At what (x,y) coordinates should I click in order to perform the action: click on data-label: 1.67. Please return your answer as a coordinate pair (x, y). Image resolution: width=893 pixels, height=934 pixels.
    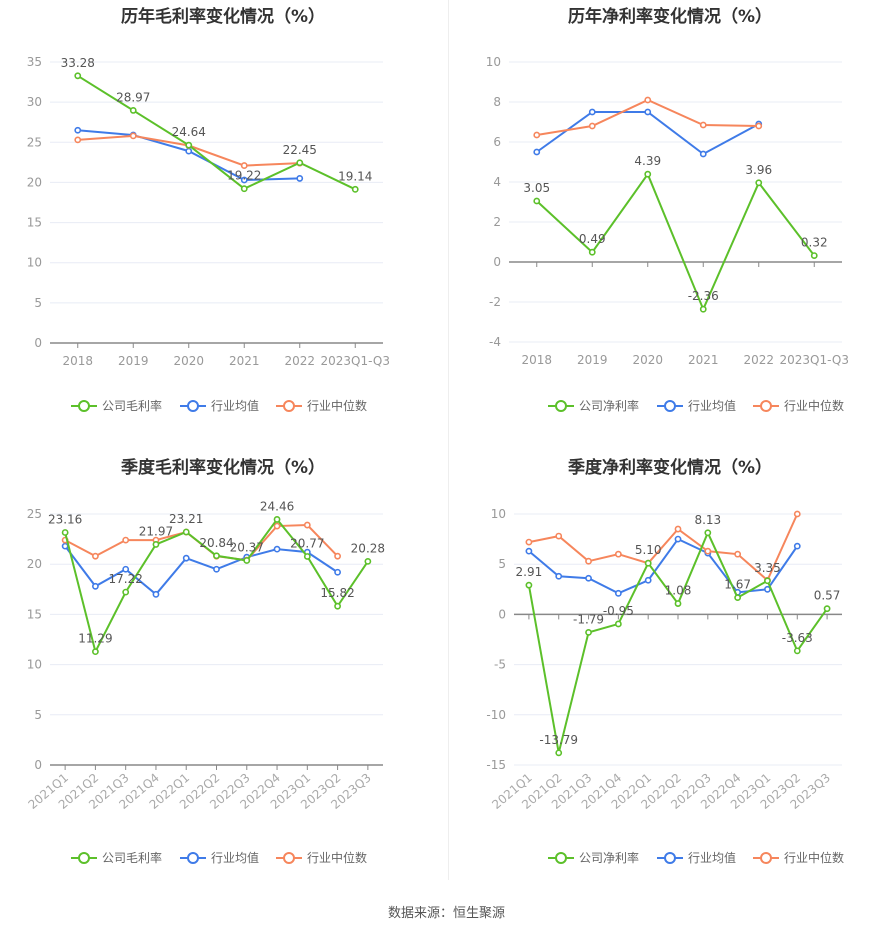
    Looking at the image, I should click on (737, 585).